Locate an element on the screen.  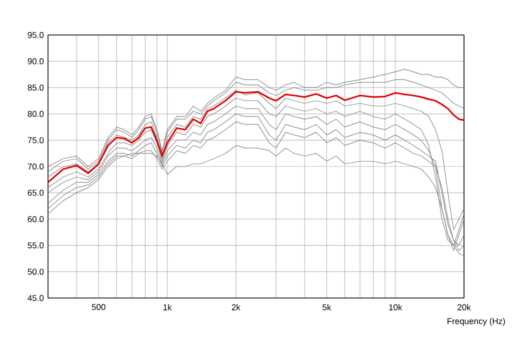
y-tick-label: 75.0 is located at coordinates (36, 140).